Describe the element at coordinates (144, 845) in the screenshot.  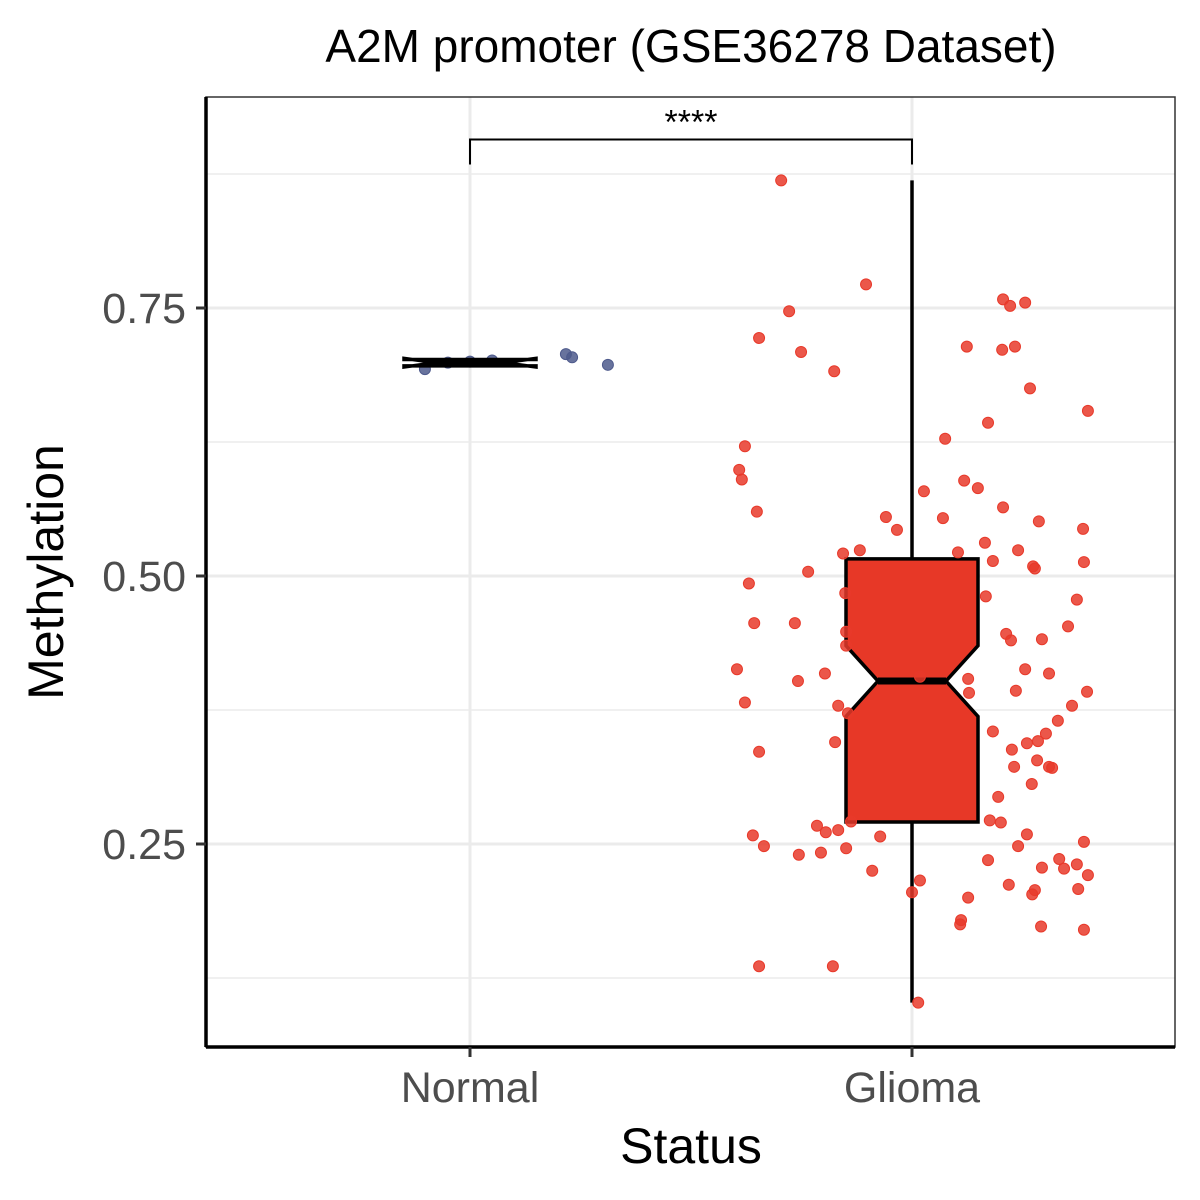
I see `y-tick-label: 0.25` at that location.